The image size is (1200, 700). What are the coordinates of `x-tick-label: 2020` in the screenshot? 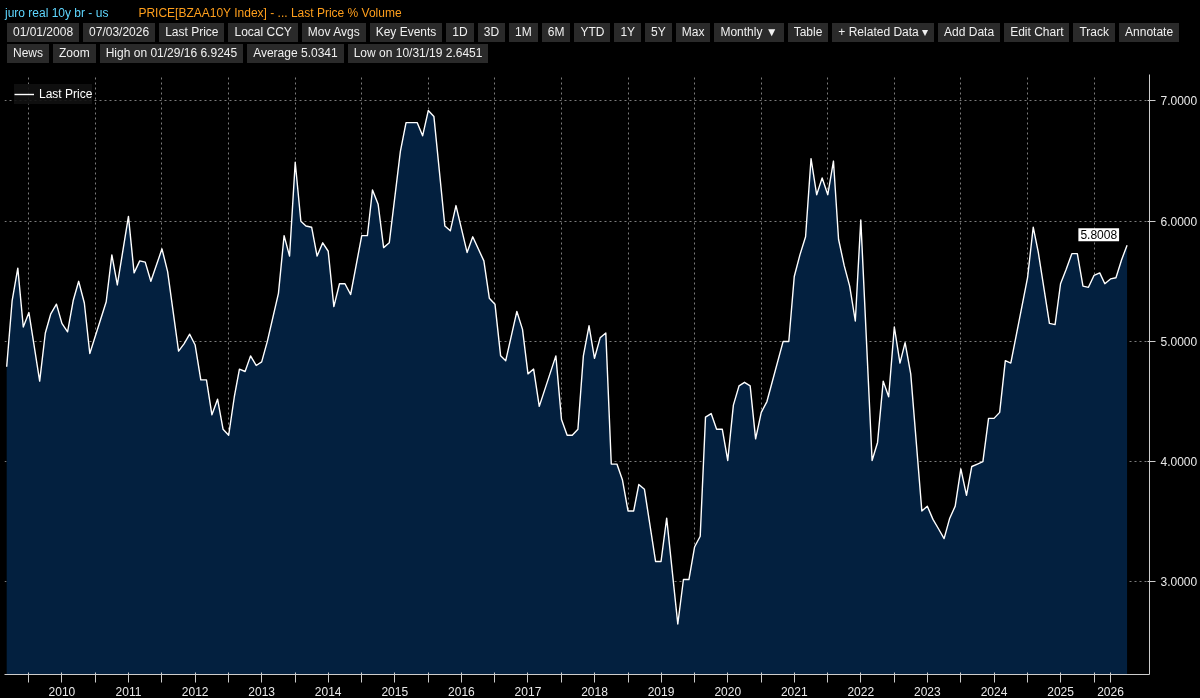 It's located at (728, 691).